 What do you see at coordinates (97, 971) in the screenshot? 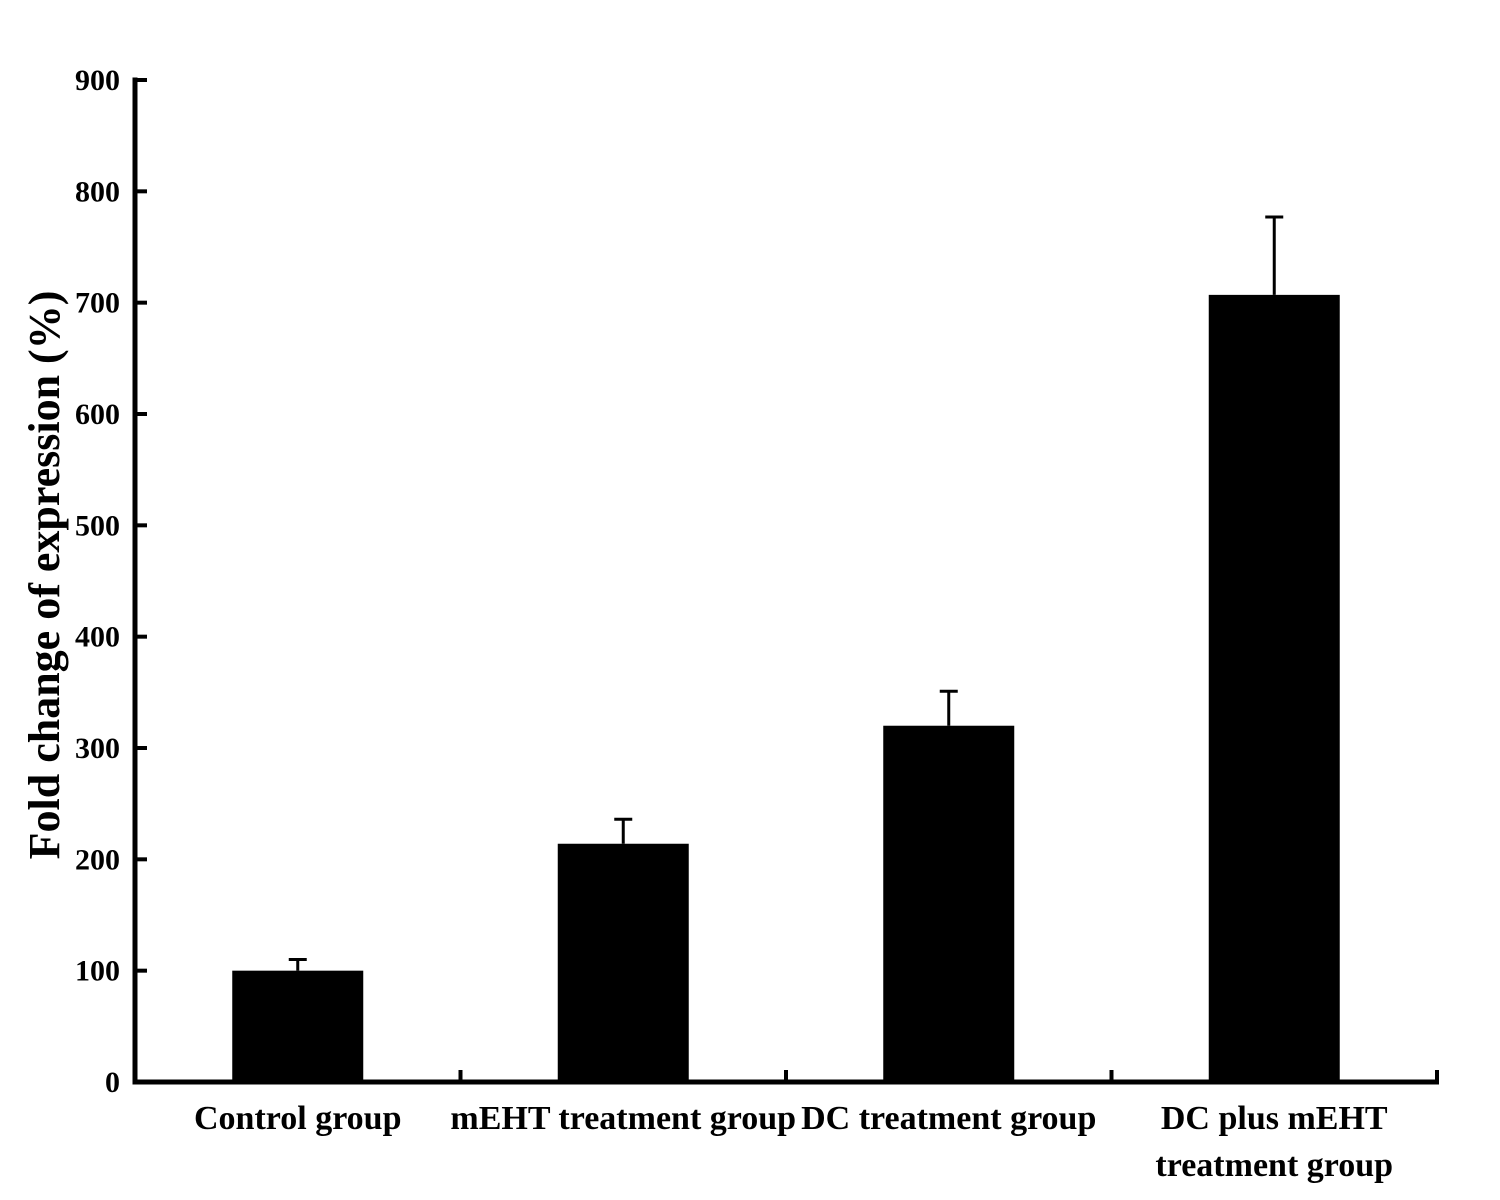
I see `y-tick-label-100: 100` at bounding box center [97, 971].